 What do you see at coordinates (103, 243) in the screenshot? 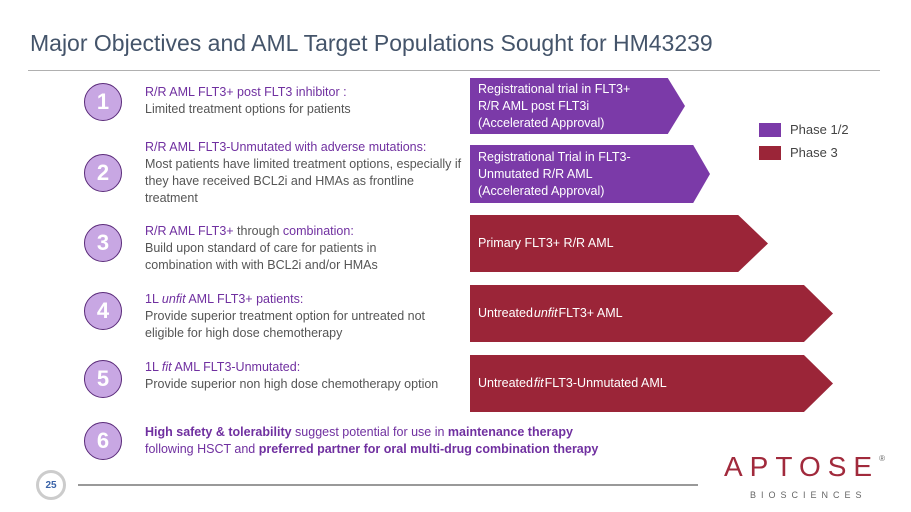
I see `objective-number-3: 3` at bounding box center [103, 243].